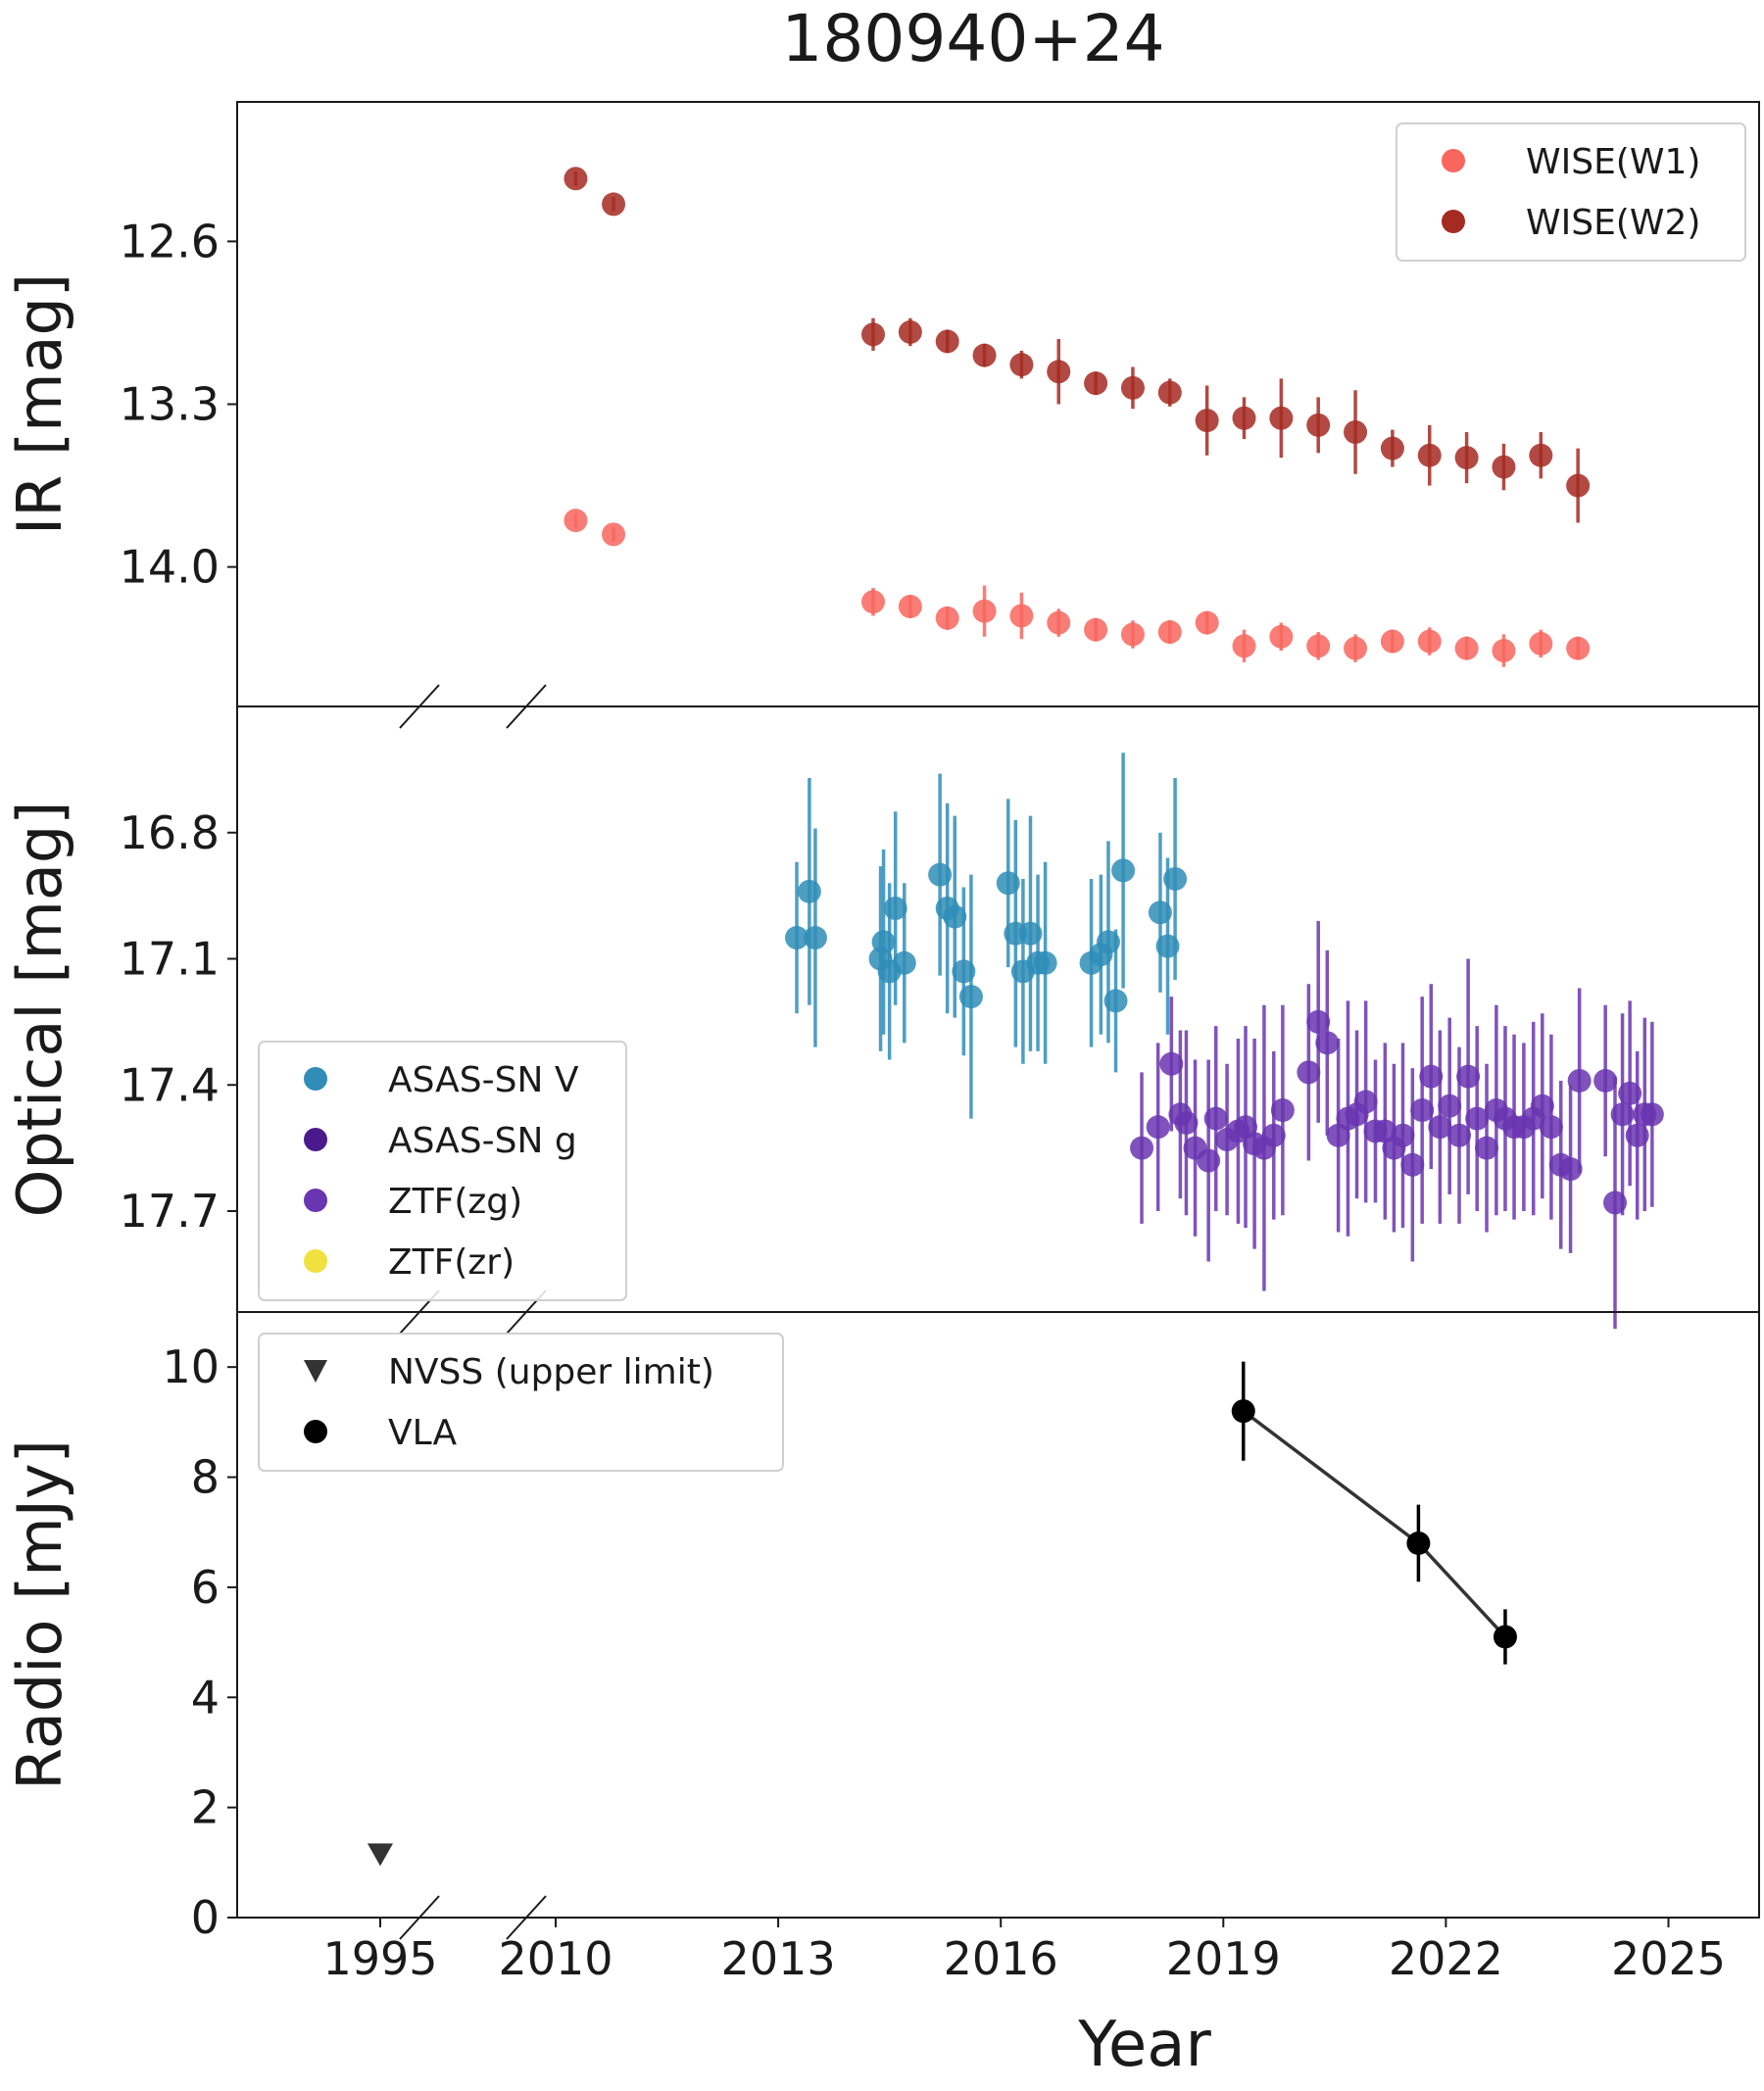 Image resolution: width=1764 pixels, height=2091 pixels. I want to click on xtick-label: 2022, so click(1446, 1958).